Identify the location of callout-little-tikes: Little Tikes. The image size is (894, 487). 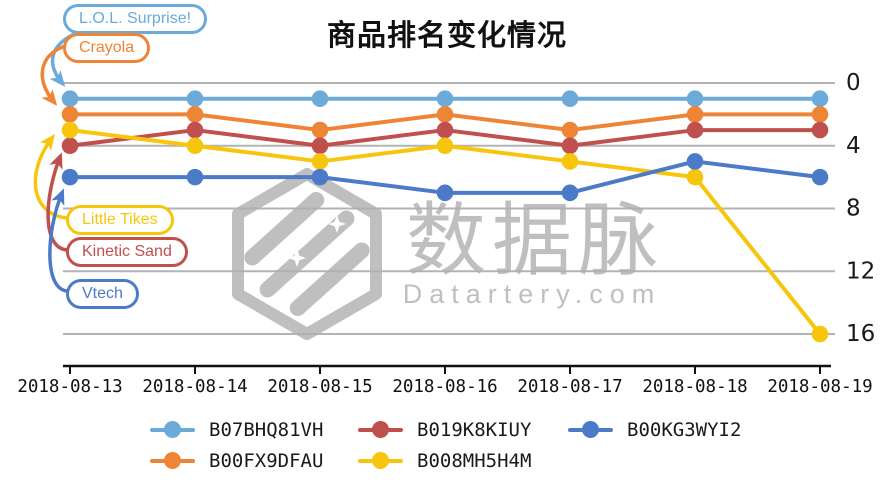
(120, 220).